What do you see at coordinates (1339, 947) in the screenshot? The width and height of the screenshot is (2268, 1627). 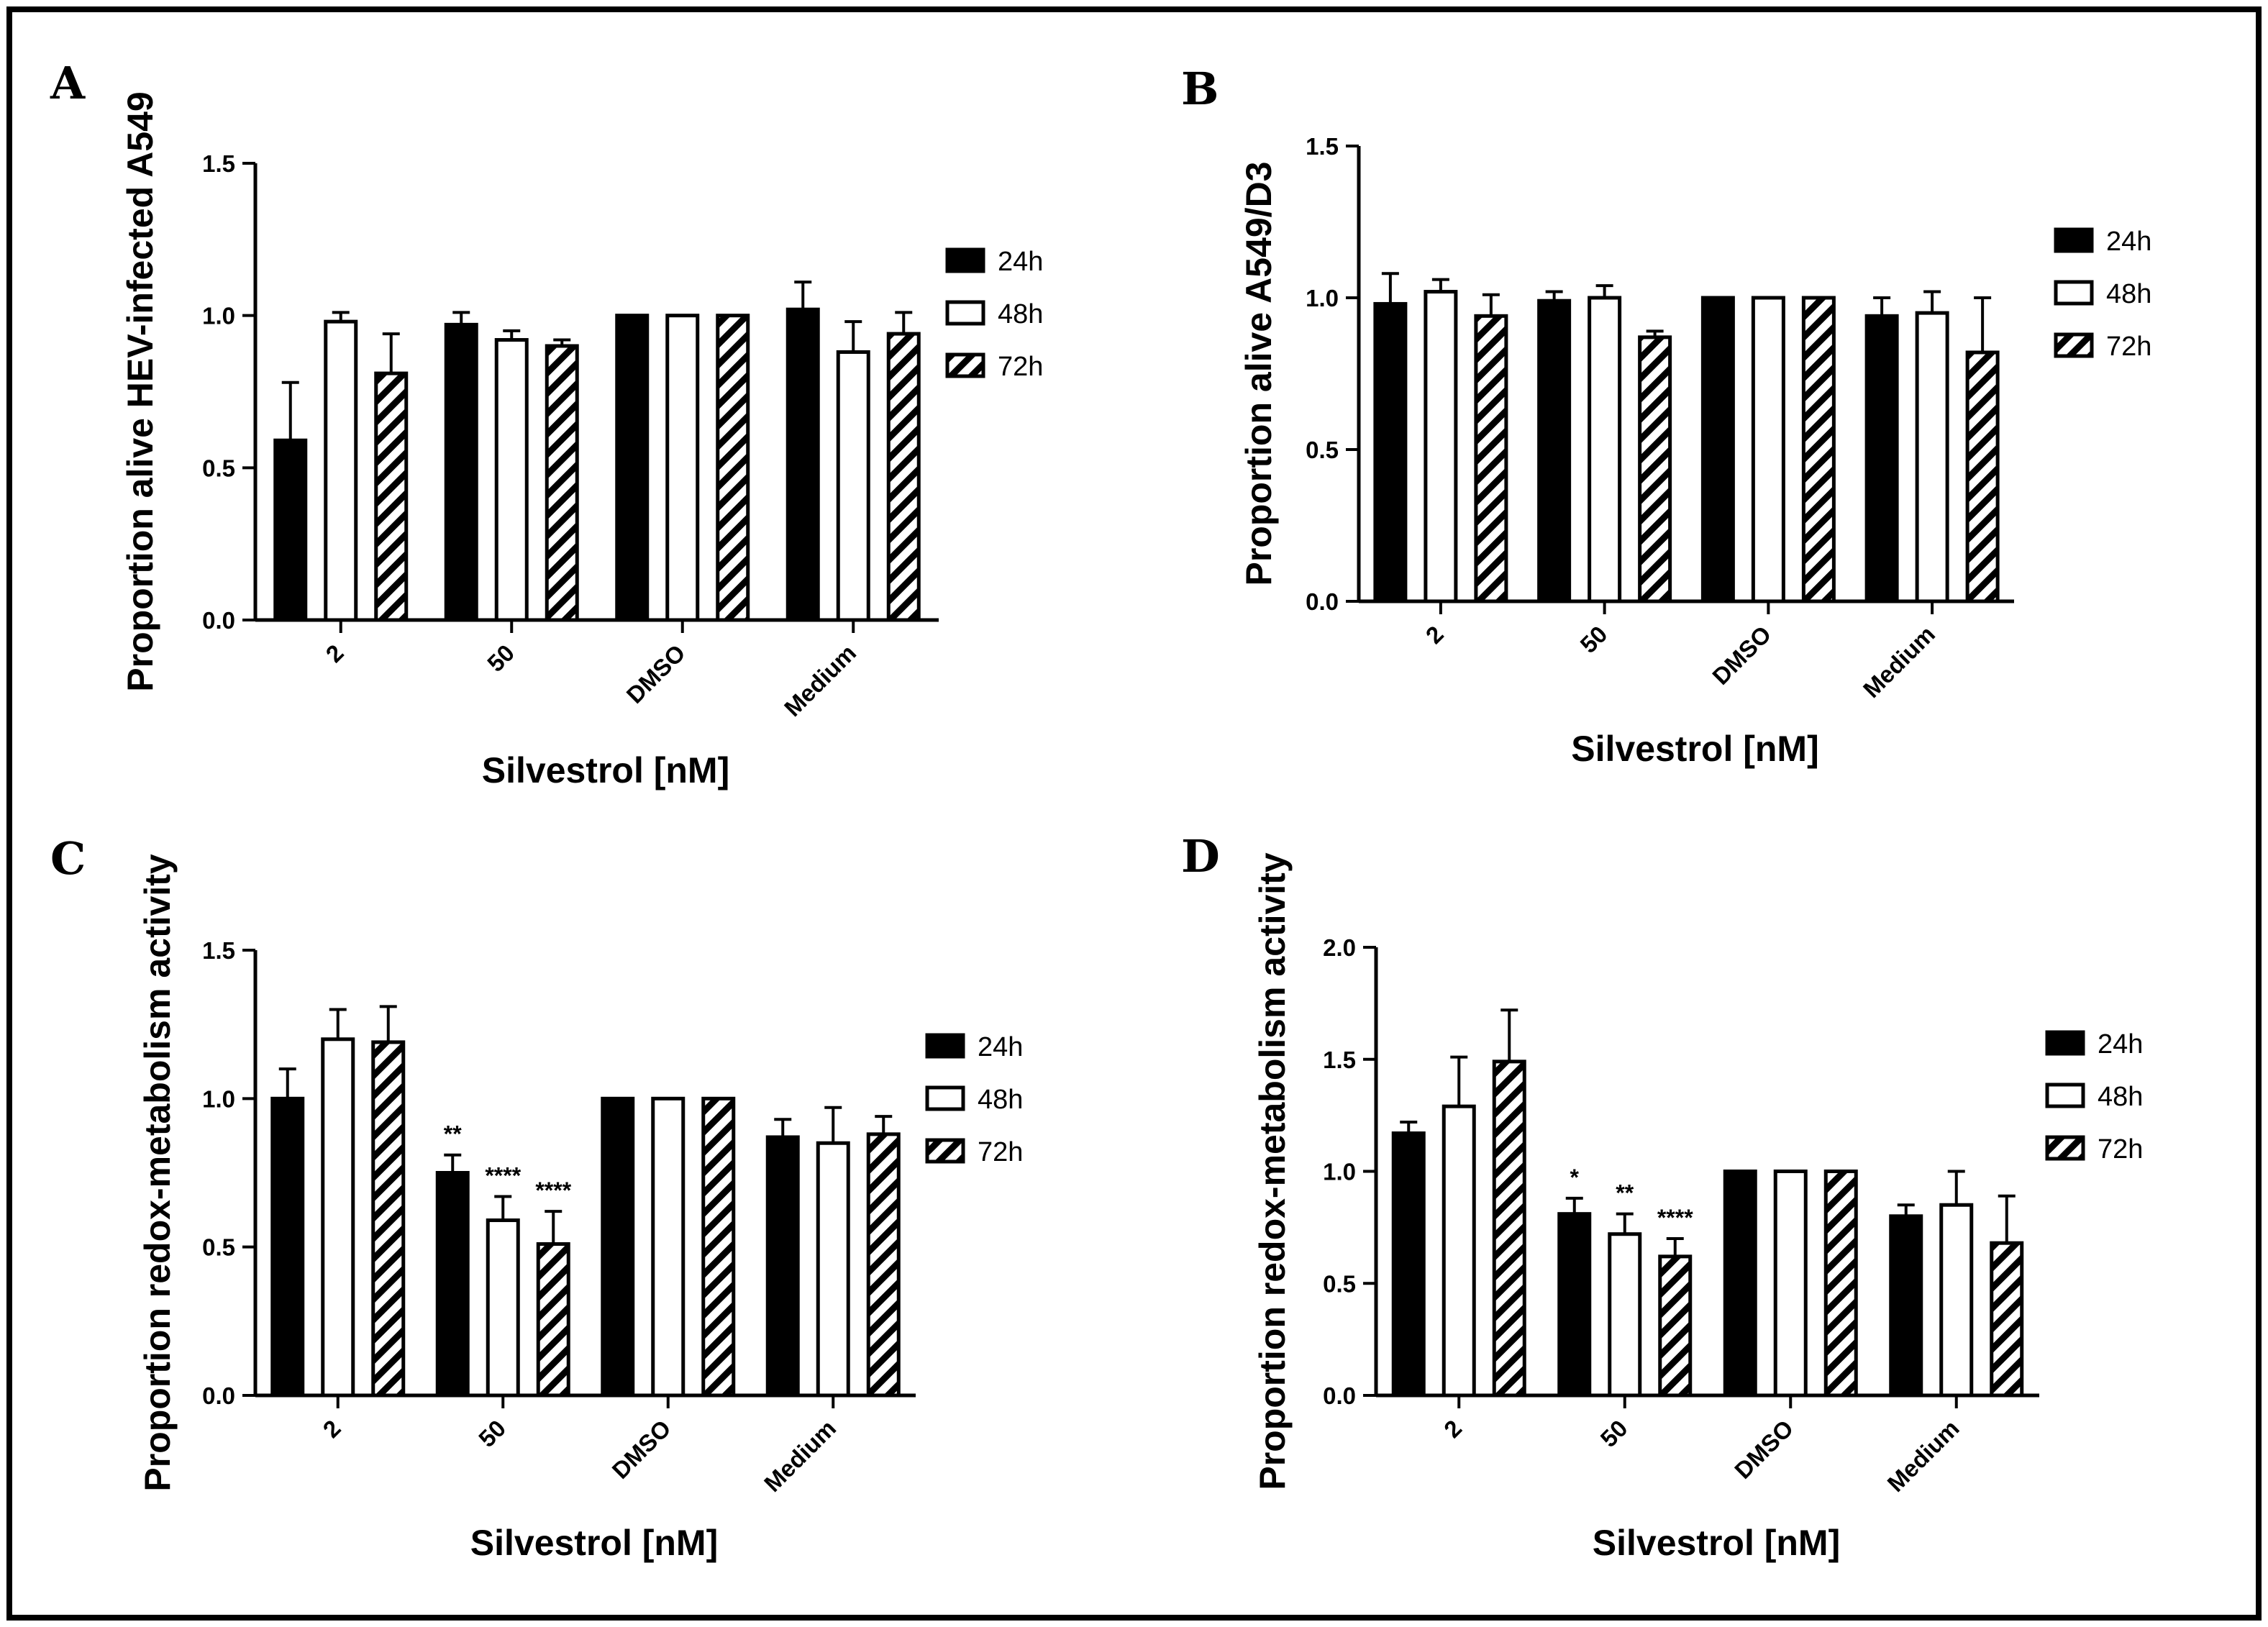 I see `y-tick-label: 2.0` at bounding box center [1339, 947].